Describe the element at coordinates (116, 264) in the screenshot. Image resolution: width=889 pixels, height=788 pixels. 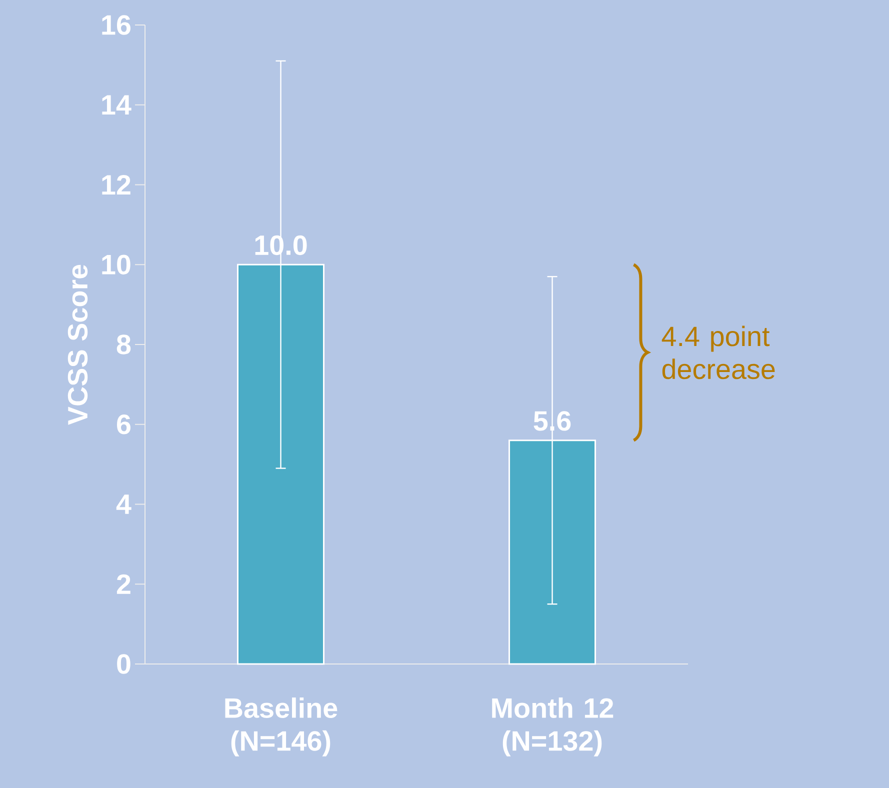
I see `y-tick-label: 10` at that location.